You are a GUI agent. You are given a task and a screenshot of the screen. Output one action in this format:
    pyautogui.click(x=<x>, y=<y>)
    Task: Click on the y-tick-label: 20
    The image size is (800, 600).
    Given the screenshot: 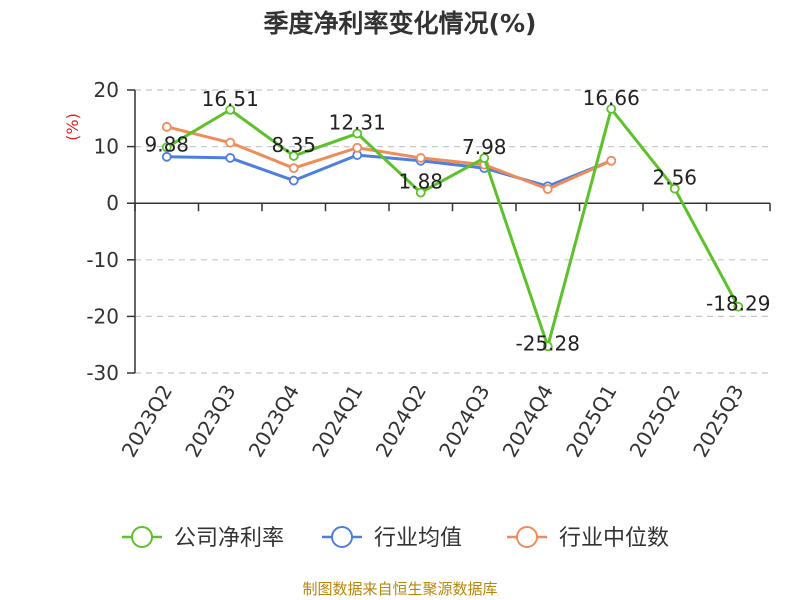 What is the action you would take?
    pyautogui.click(x=106, y=90)
    